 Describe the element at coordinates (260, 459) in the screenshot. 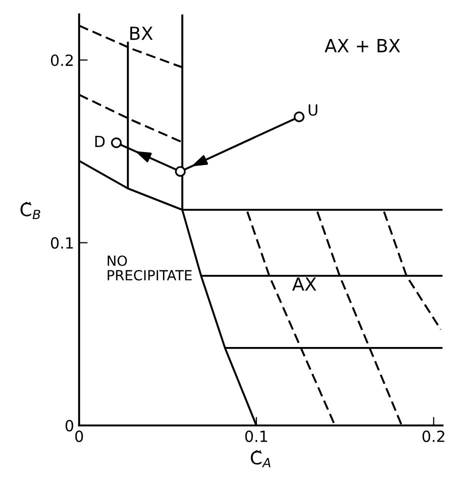

I see `x-axis-title: C̃$_{A}$` at that location.